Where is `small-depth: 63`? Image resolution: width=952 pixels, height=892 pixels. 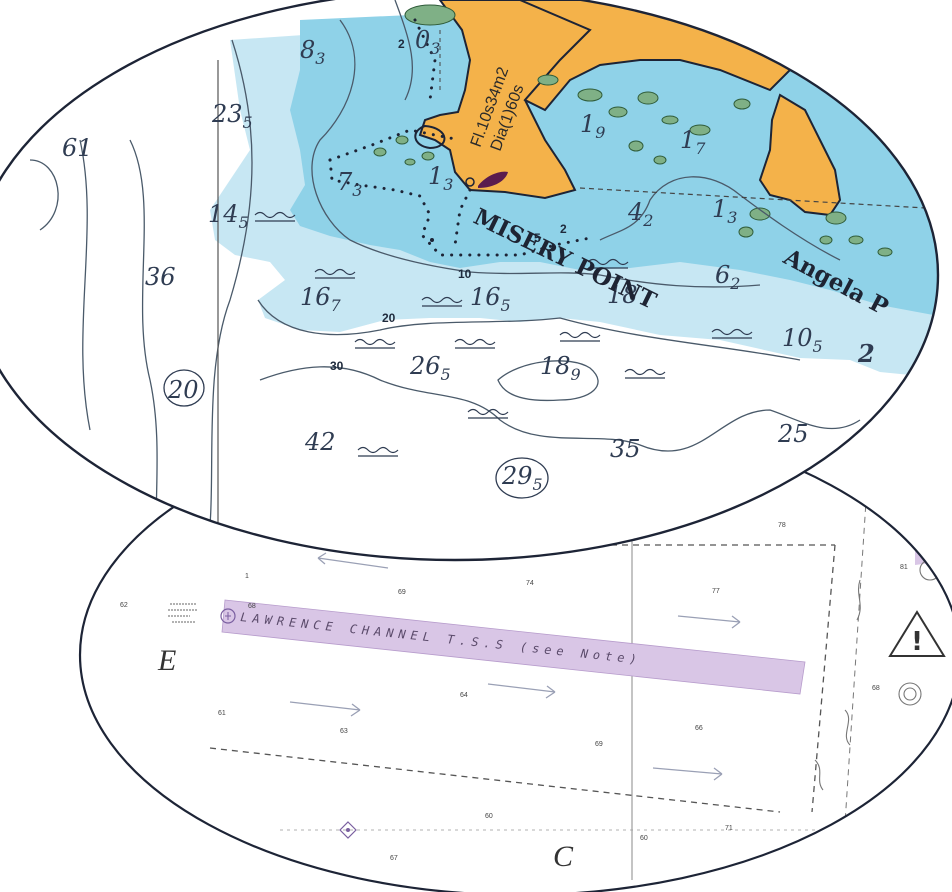
small-depth: 63 is located at coordinates (344, 731).